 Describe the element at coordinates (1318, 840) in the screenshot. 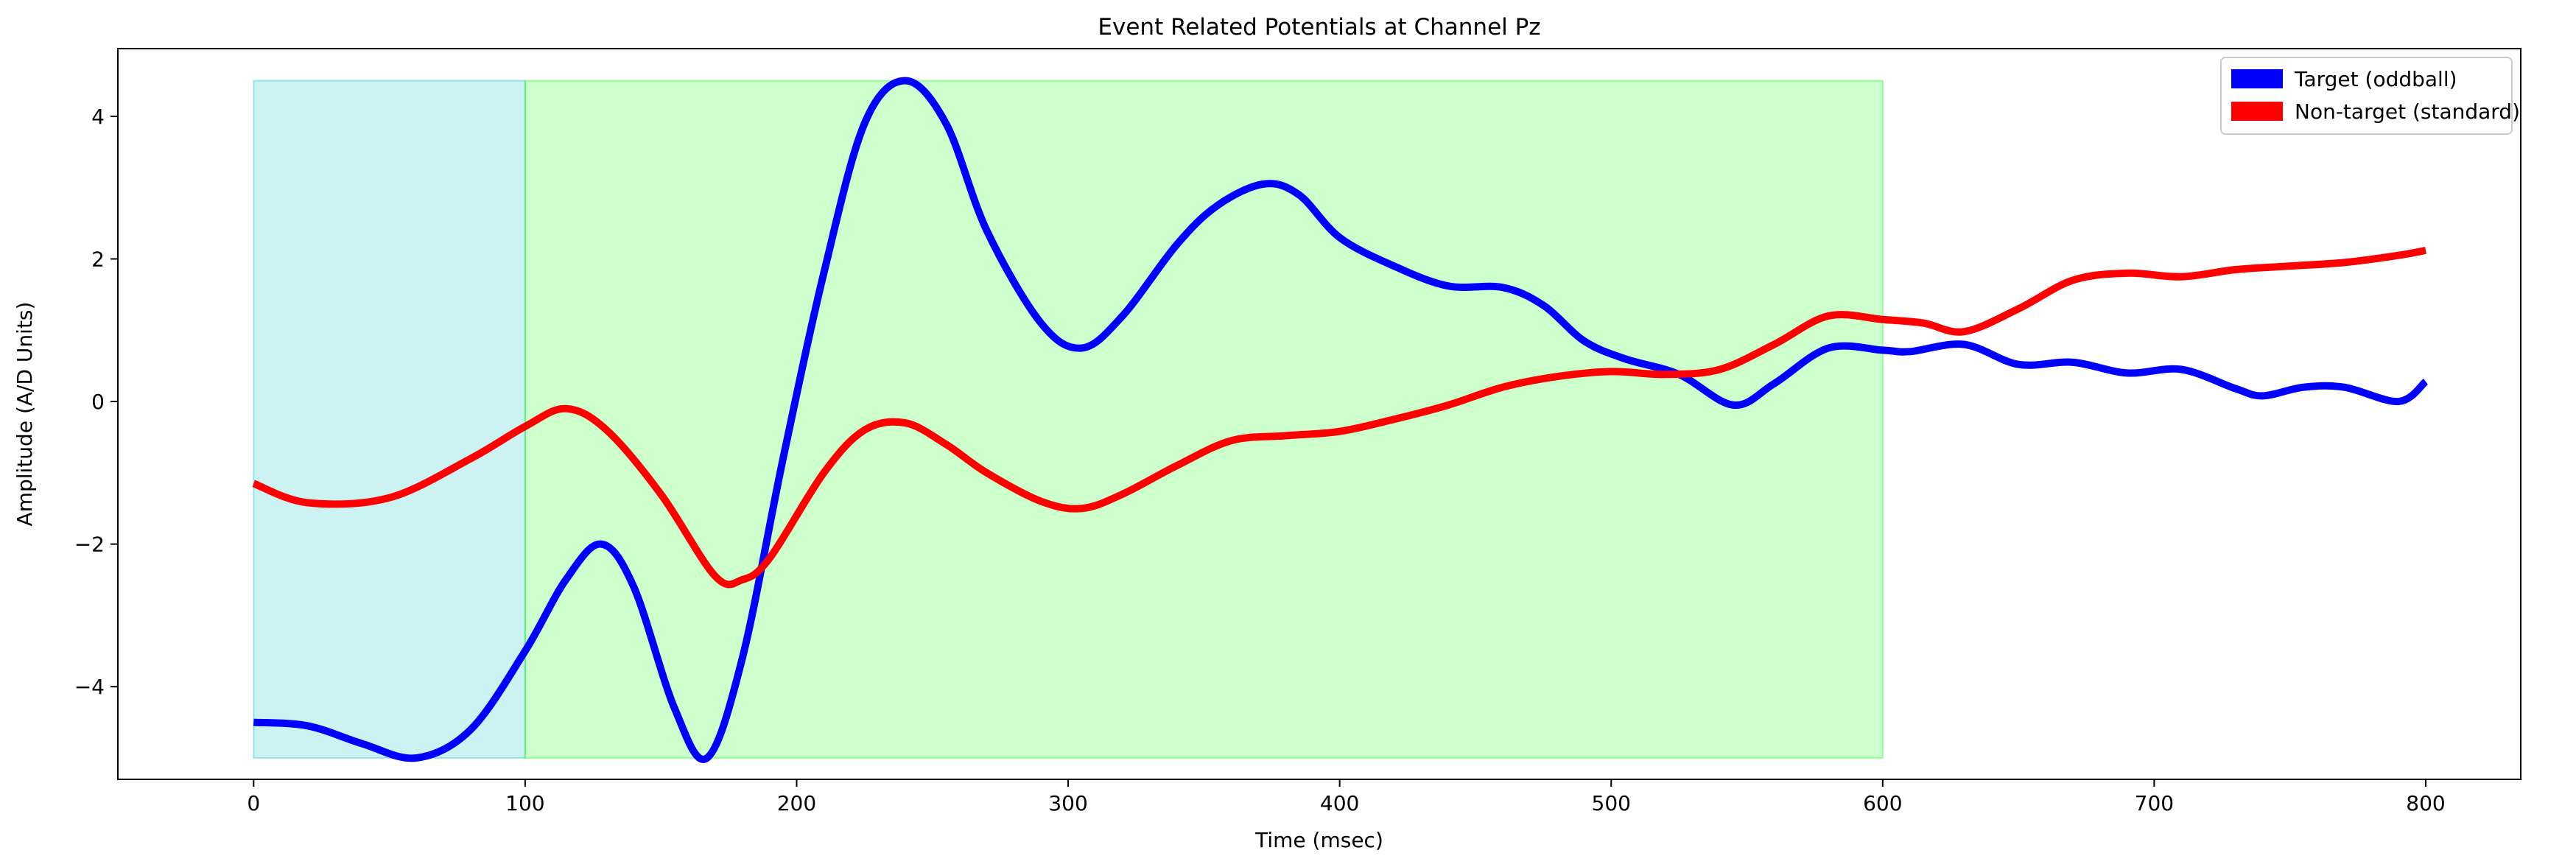

I see `x-axis-label: Time (msec)` at that location.